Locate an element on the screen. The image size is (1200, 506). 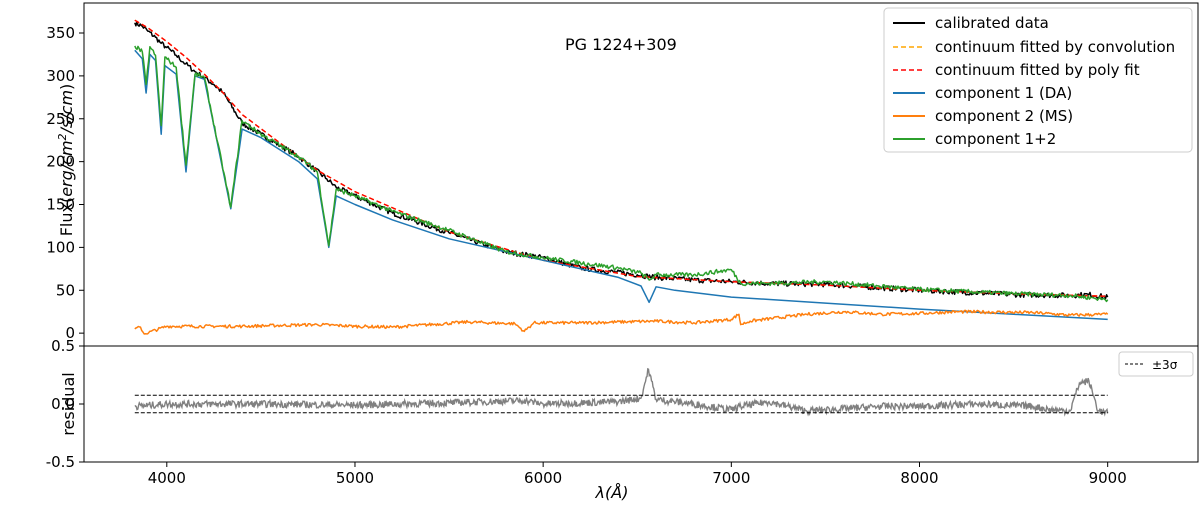
legend-label-calibrated: calibrated data is located at coordinates (992, 23).